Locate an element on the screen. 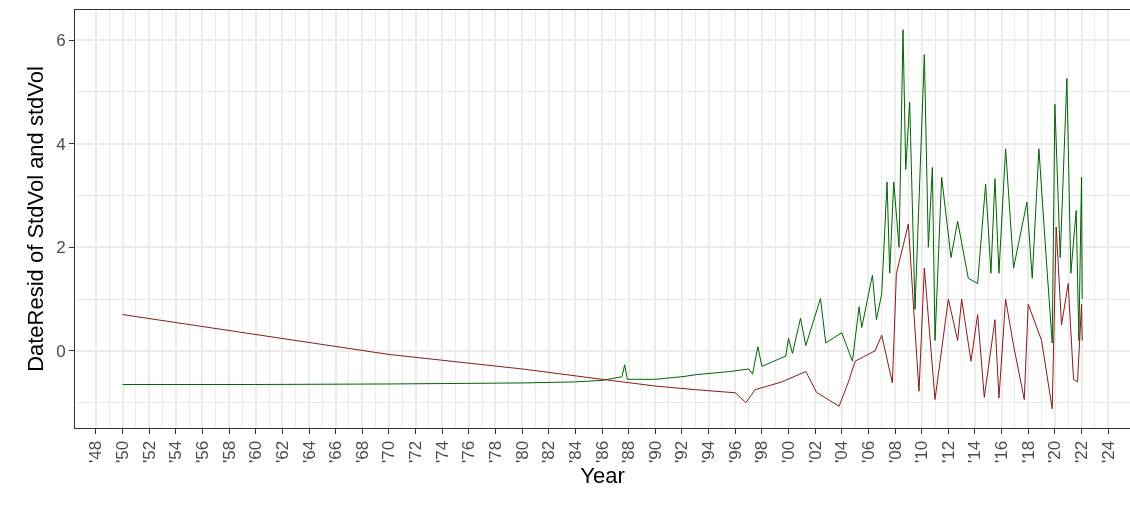 The width and height of the screenshot is (1130, 508). y-tick-label: 4 is located at coordinates (61, 144).